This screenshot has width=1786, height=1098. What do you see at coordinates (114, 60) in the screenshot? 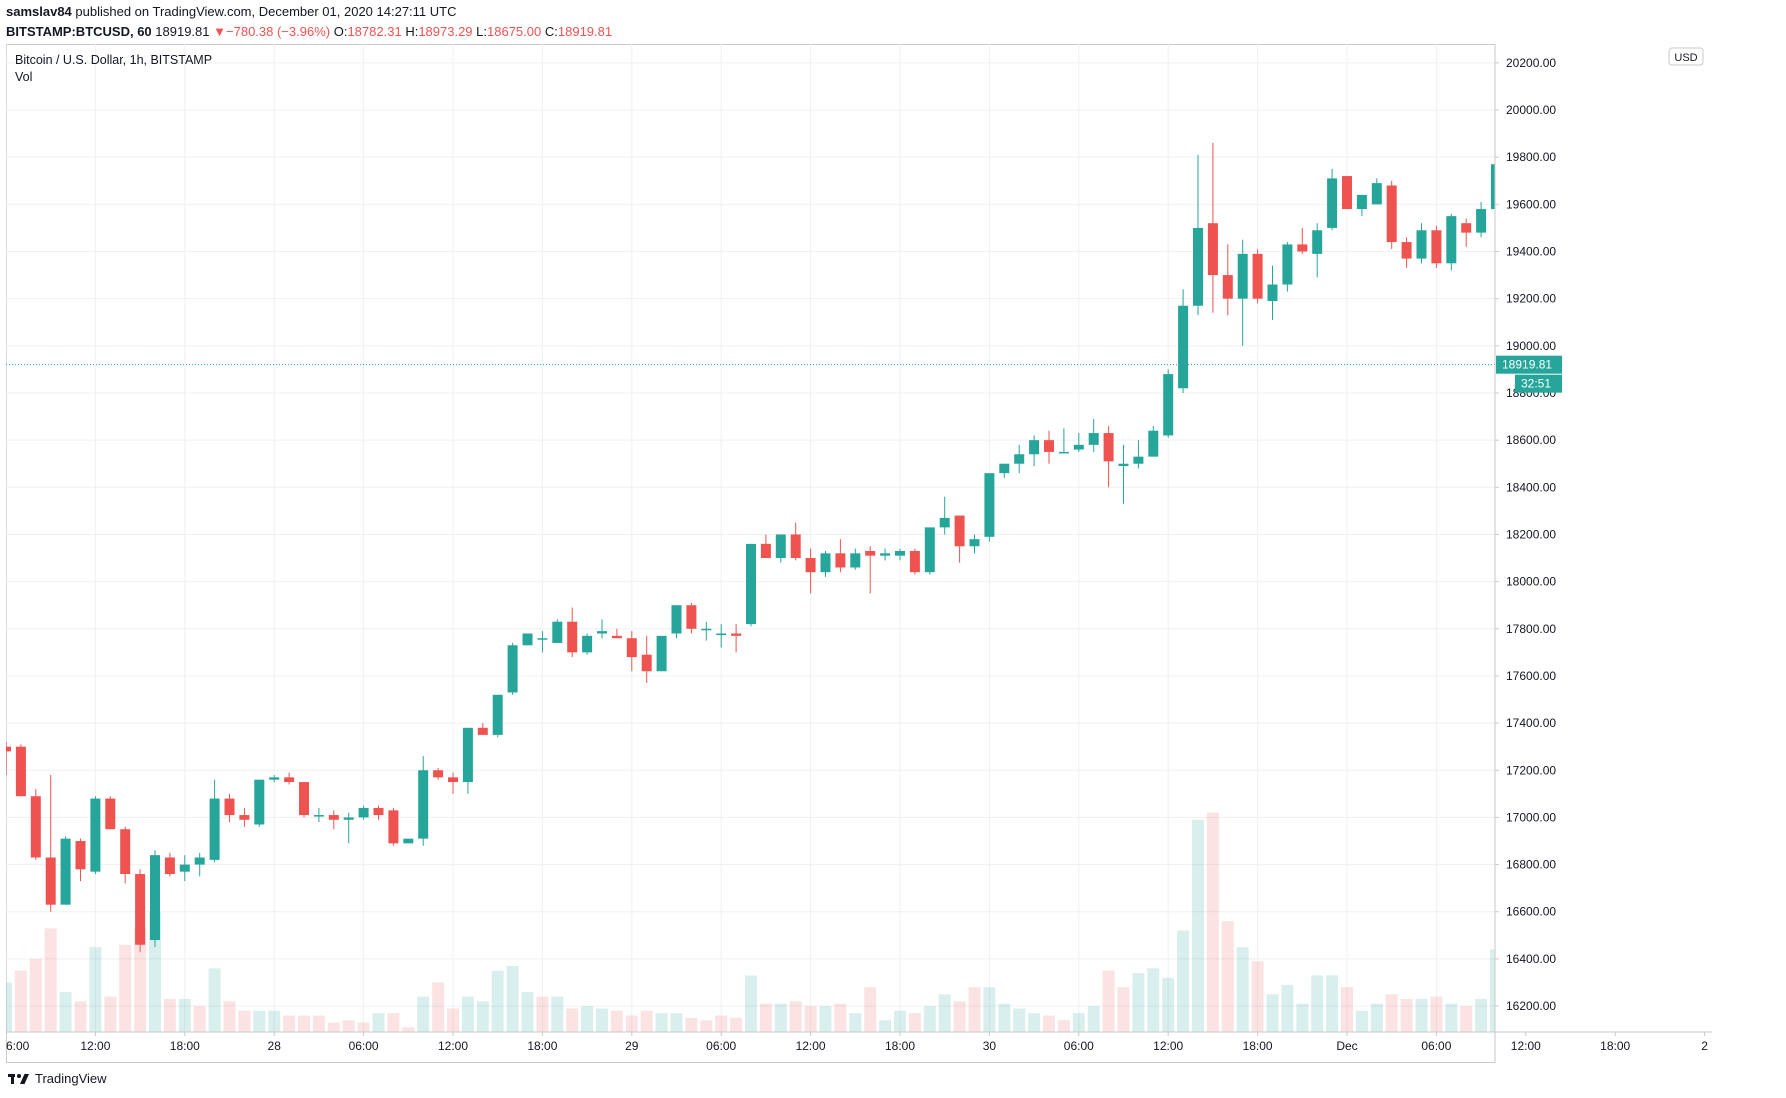
I see `series-title: Bitcoin / U.S. Dollar, 1h, BITSTAMP` at bounding box center [114, 60].